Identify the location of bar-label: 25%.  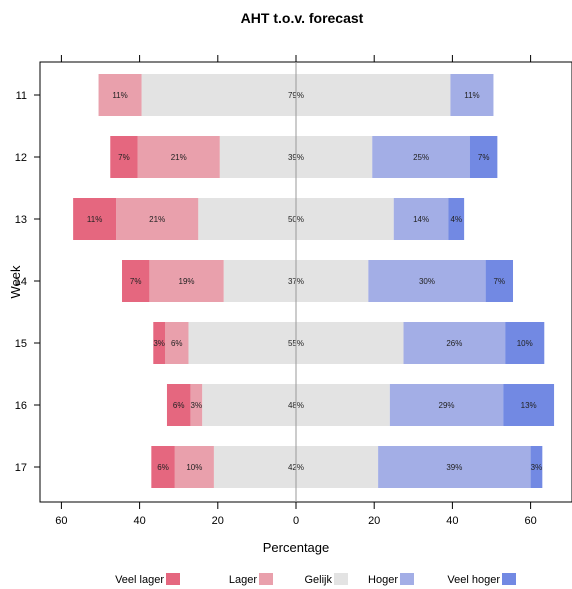
(421, 157).